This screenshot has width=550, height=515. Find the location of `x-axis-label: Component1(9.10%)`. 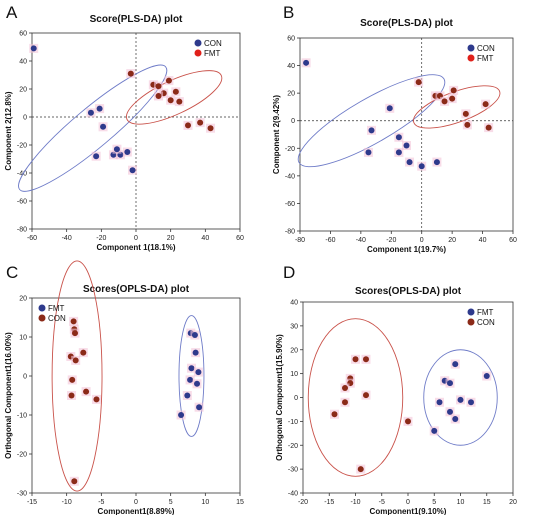

x-axis-label: Component1(9.10%) is located at coordinates (408, 511).